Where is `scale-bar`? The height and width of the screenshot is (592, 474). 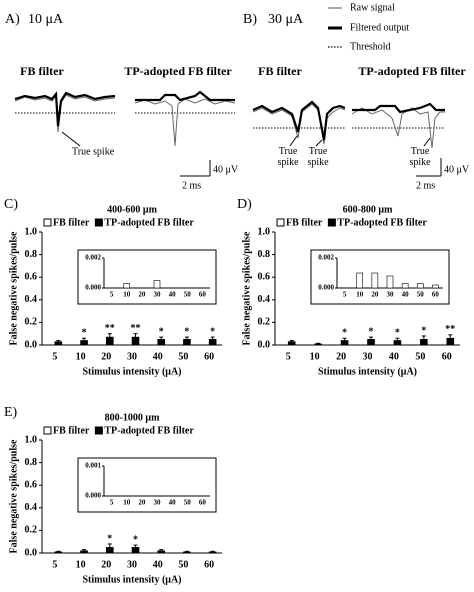
scale-bar is located at coordinates (195, 168).